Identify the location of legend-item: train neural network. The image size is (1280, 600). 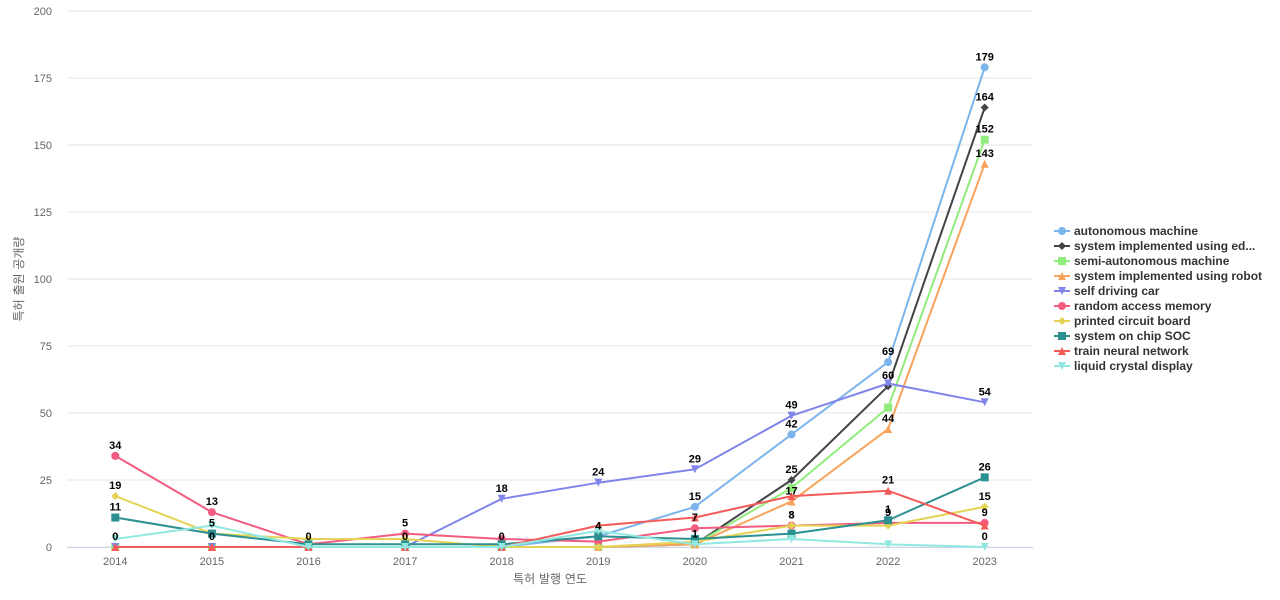
(1121, 351).